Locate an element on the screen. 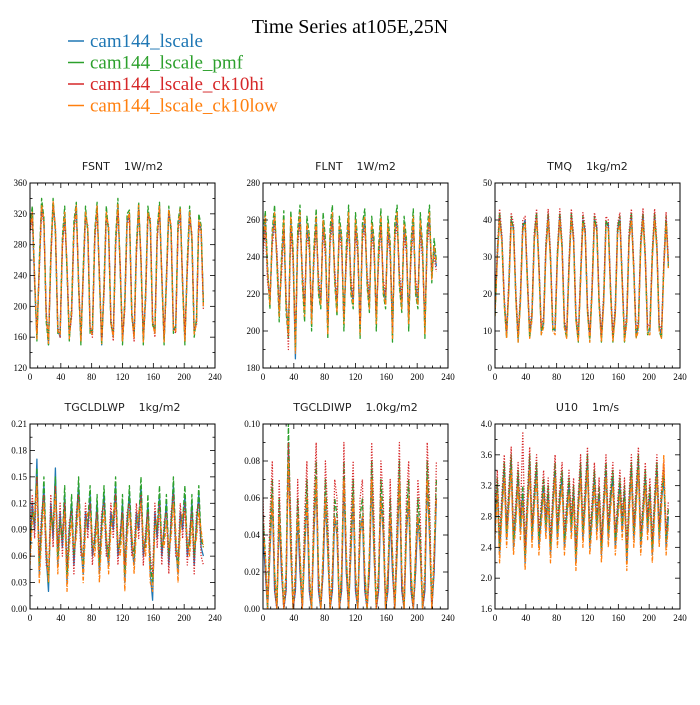 The width and height of the screenshot is (700, 705). legend-label: cam144_lscale_ck10hi is located at coordinates (177, 84).